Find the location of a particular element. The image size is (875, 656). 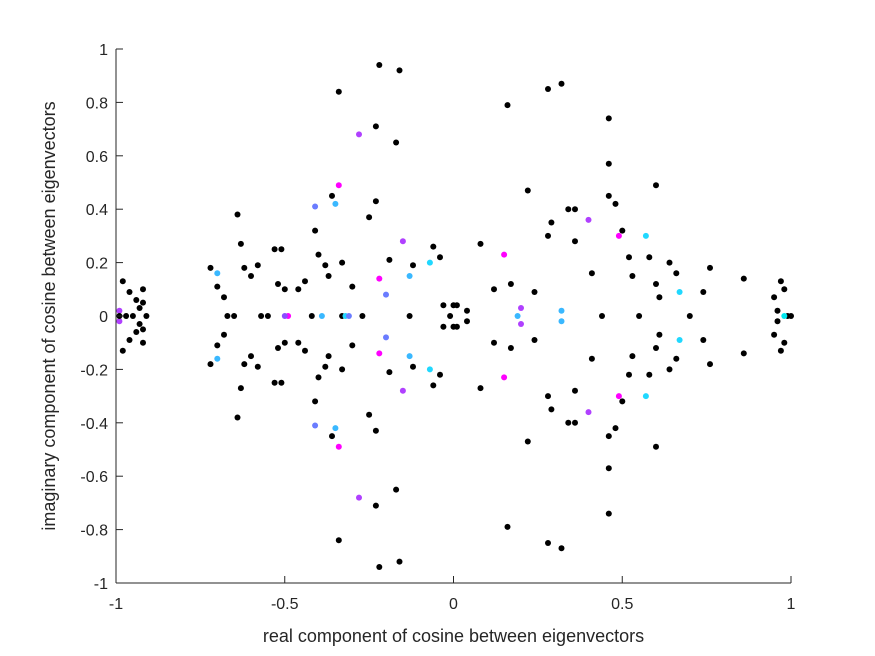

y-tick-label: 0 is located at coordinates (103, 317).